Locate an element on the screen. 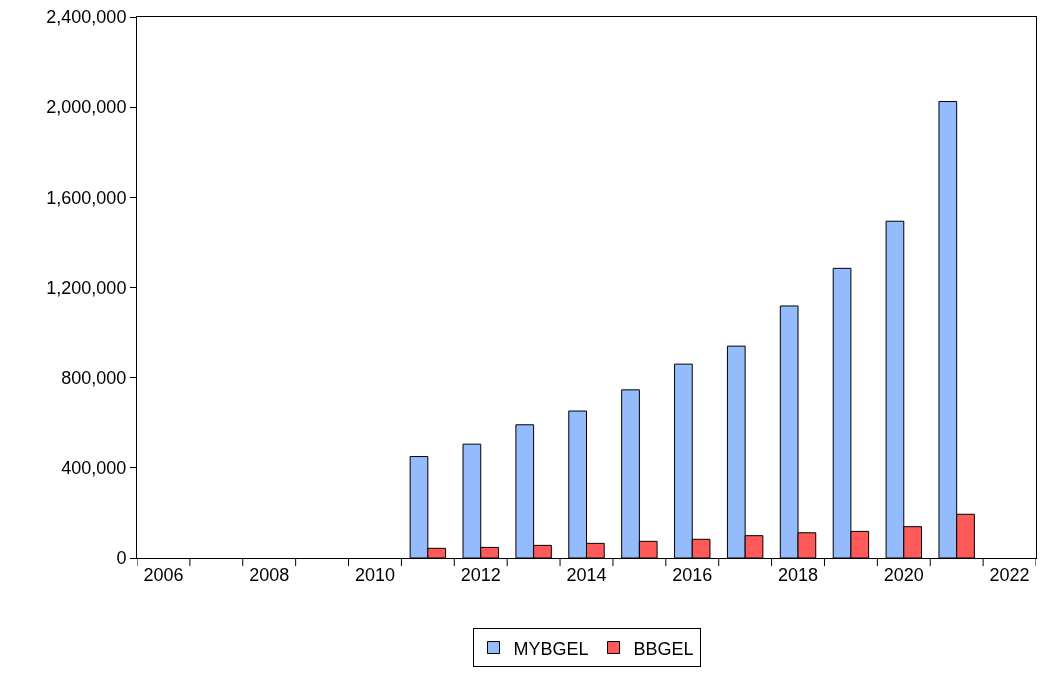  y-tick-label: 1,600,000 is located at coordinates (86, 197).